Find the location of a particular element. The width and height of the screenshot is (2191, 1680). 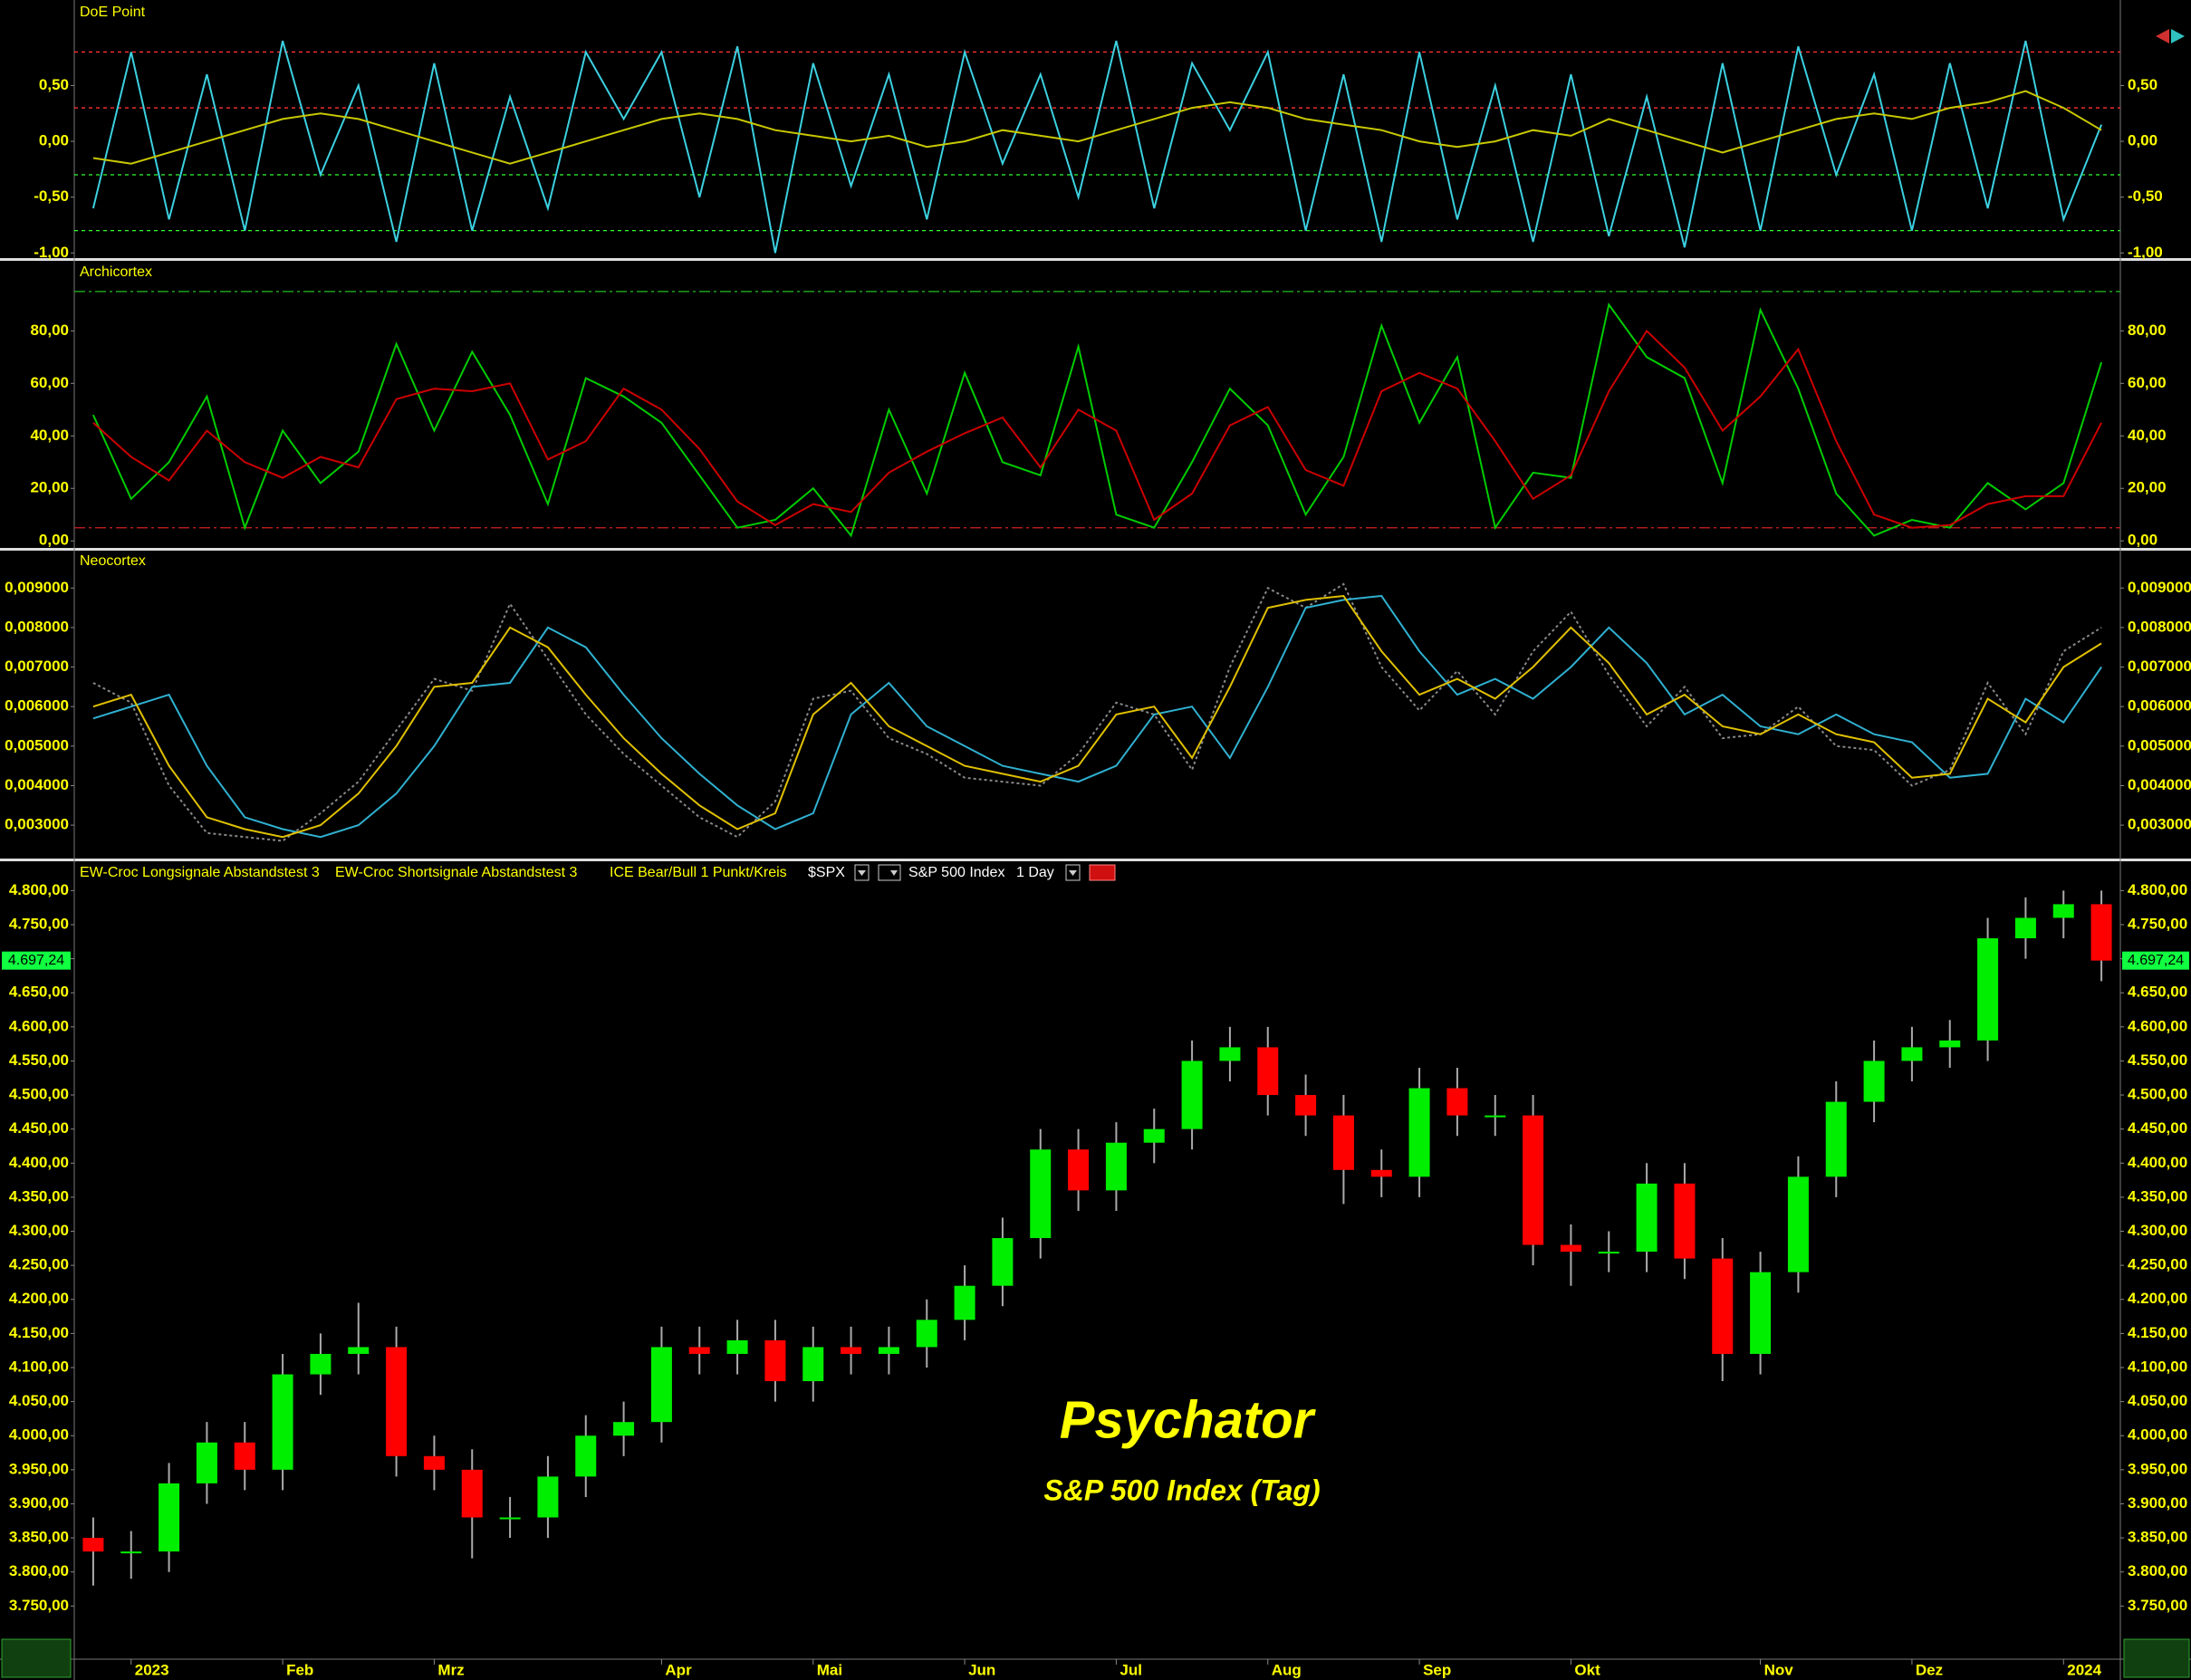

y-tick-label: 4.650,00 is located at coordinates (39, 993).